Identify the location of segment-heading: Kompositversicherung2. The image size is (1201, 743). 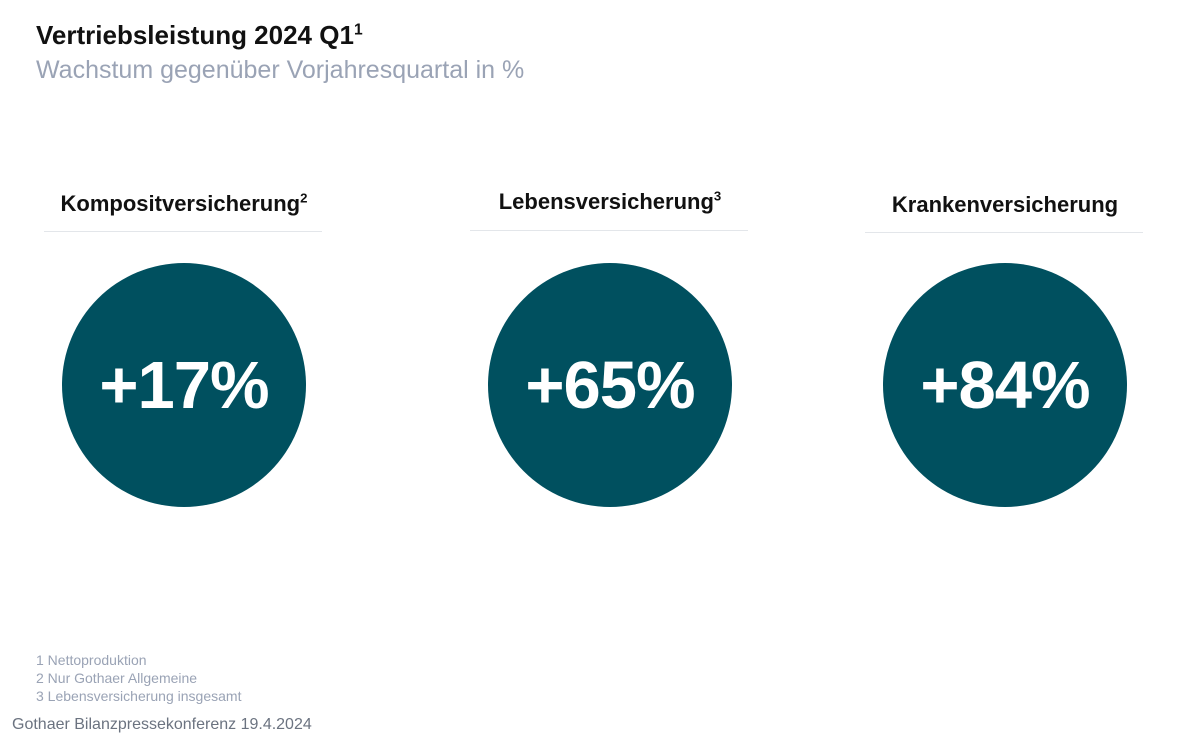
(184, 204).